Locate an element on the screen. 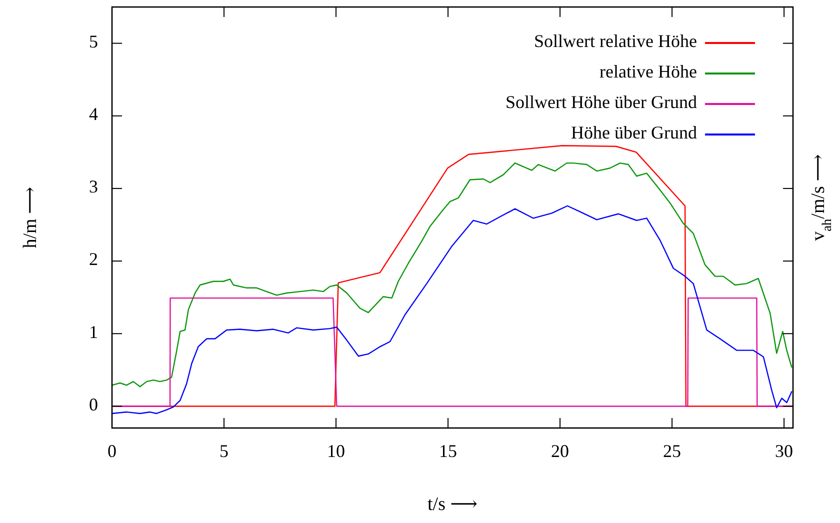 The height and width of the screenshot is (523, 840). x-tick-label: 25 is located at coordinates (672, 451).